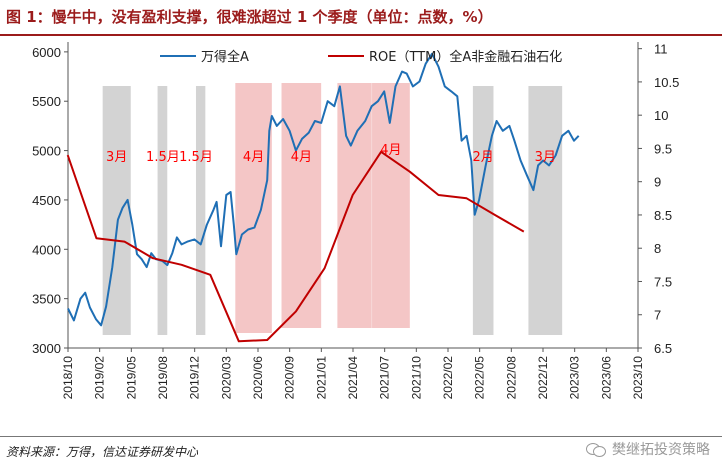 This screenshot has width=722, height=472. I want to click on x-tick-label: 2021/04, so click(353, 378).